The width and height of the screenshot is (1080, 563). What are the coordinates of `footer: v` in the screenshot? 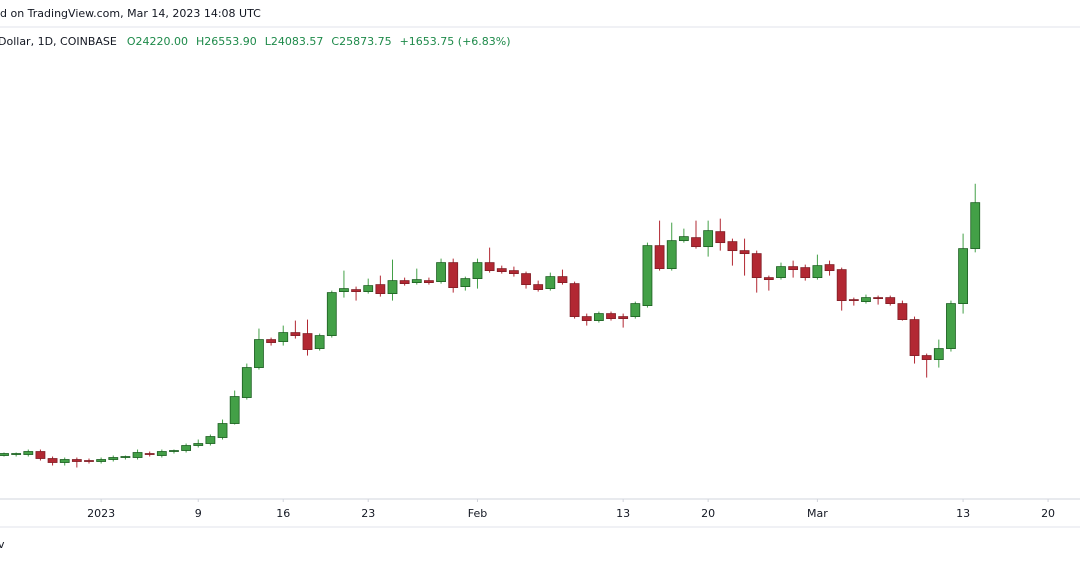 It's located at (2, 544).